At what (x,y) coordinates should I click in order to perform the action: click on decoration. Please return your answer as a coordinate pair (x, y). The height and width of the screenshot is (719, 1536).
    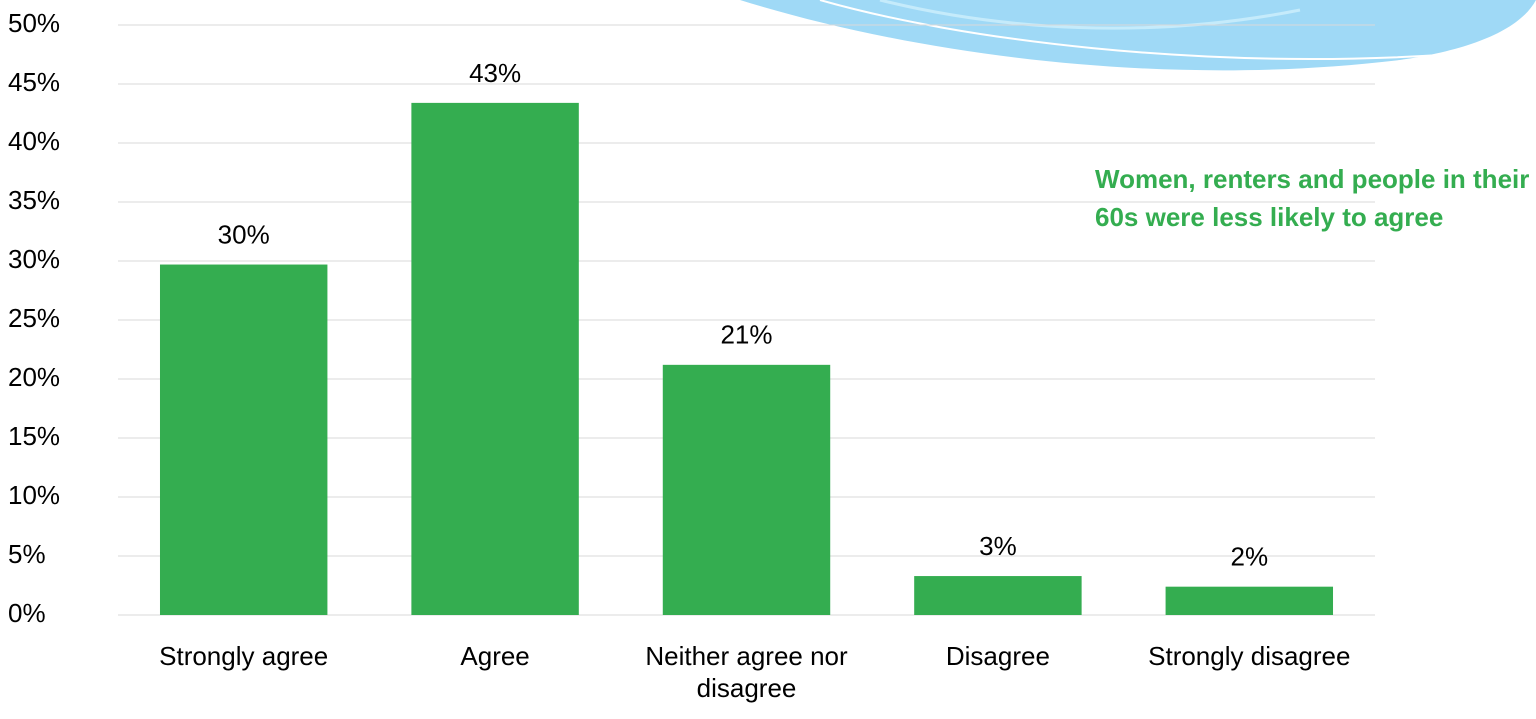
    Looking at the image, I should click on (1138, 35).